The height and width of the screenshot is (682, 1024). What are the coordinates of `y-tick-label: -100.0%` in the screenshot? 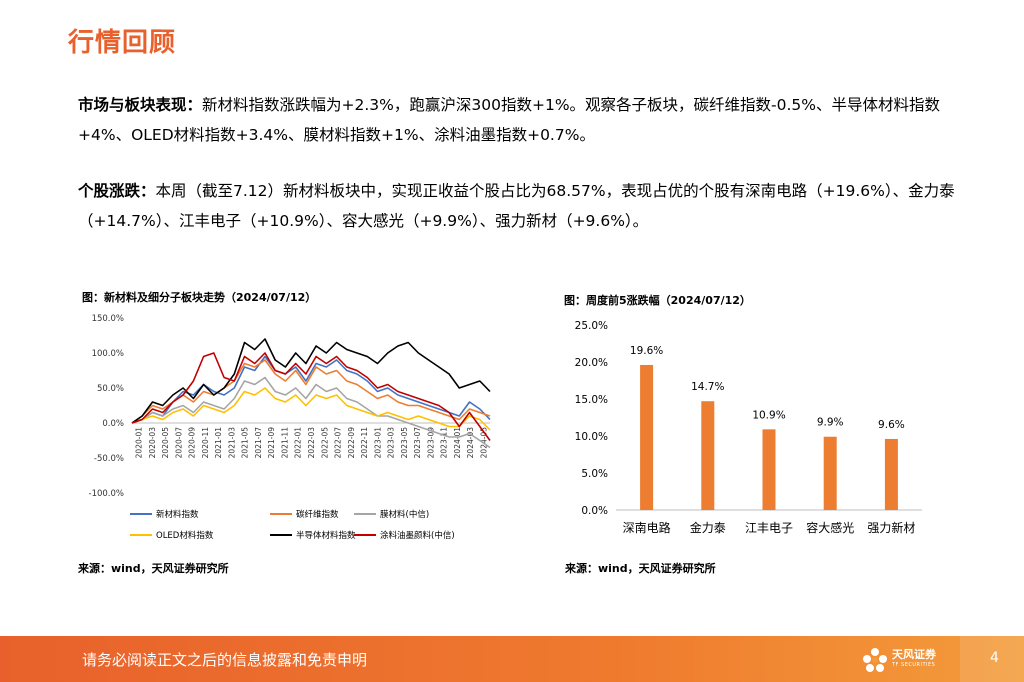 It's located at (106, 494).